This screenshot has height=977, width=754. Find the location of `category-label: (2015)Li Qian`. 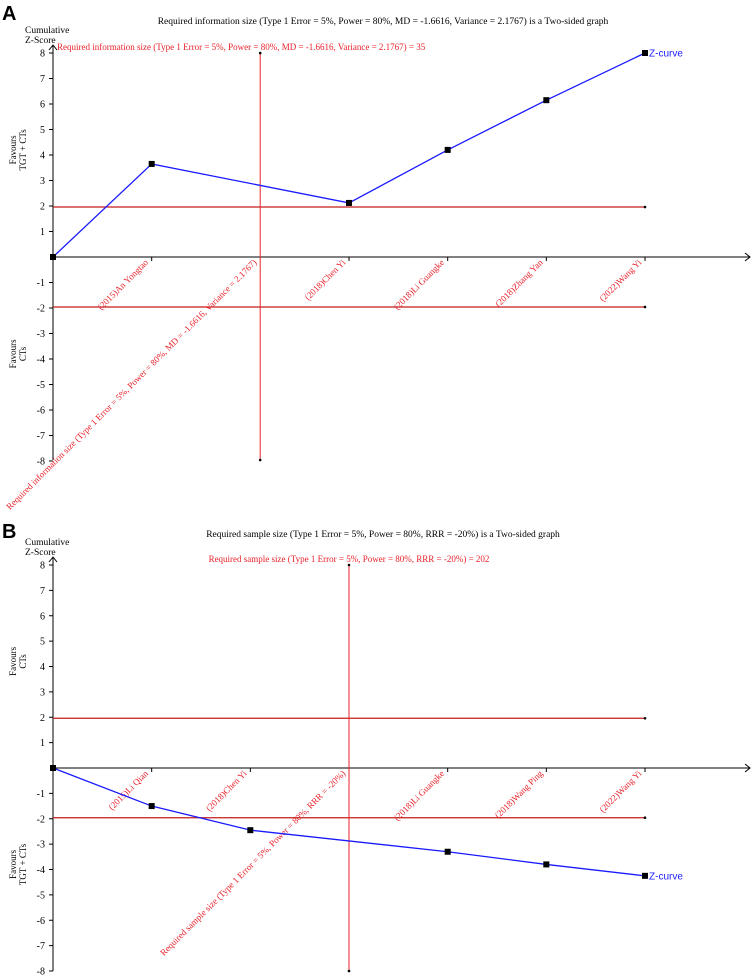

category-label: (2015)Li Qian is located at coordinates (128, 790).